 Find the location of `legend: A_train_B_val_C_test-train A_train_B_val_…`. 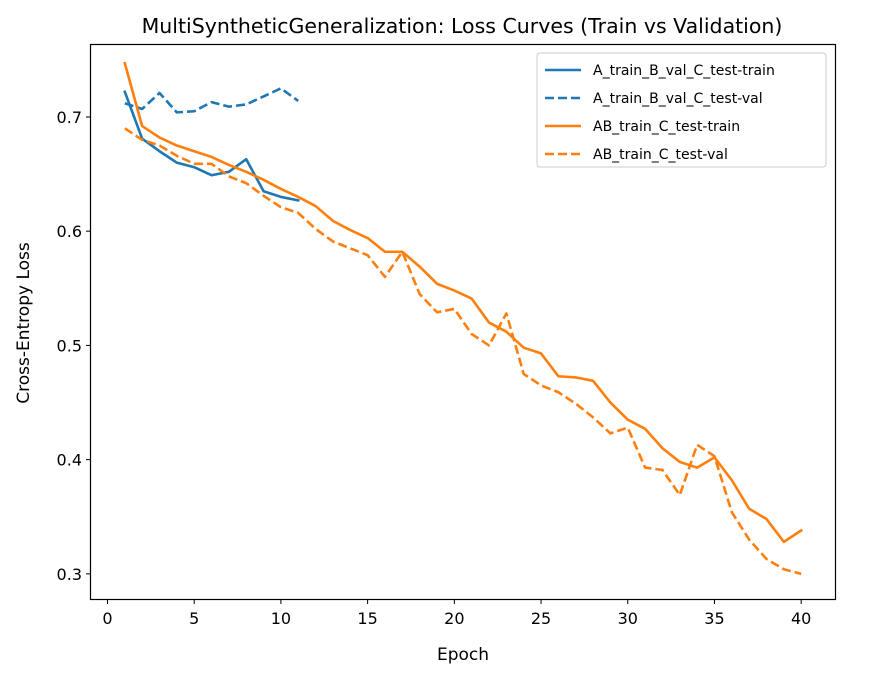

legend: A_train_B_val_C_test-train A_train_B_val_… is located at coordinates (681, 110).